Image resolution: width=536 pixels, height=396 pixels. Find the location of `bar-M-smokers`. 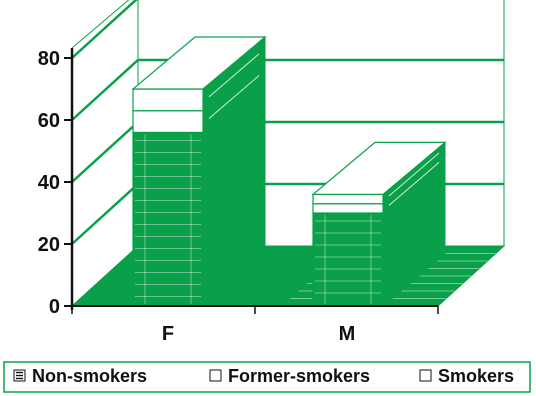

bar-M-smokers is located at coordinates (379, 173).